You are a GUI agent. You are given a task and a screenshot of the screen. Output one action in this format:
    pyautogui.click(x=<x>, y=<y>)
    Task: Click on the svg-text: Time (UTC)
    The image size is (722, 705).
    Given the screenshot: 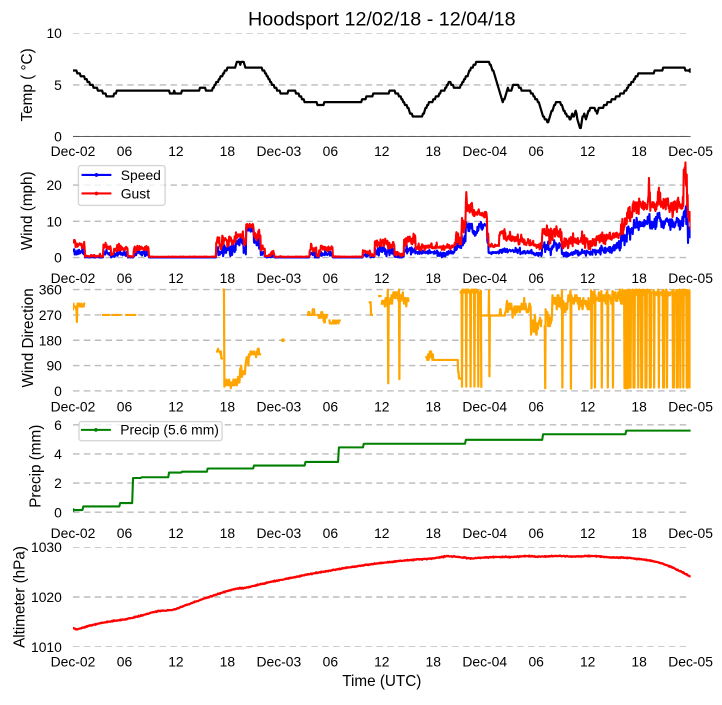 What is the action you would take?
    pyautogui.click(x=381, y=681)
    